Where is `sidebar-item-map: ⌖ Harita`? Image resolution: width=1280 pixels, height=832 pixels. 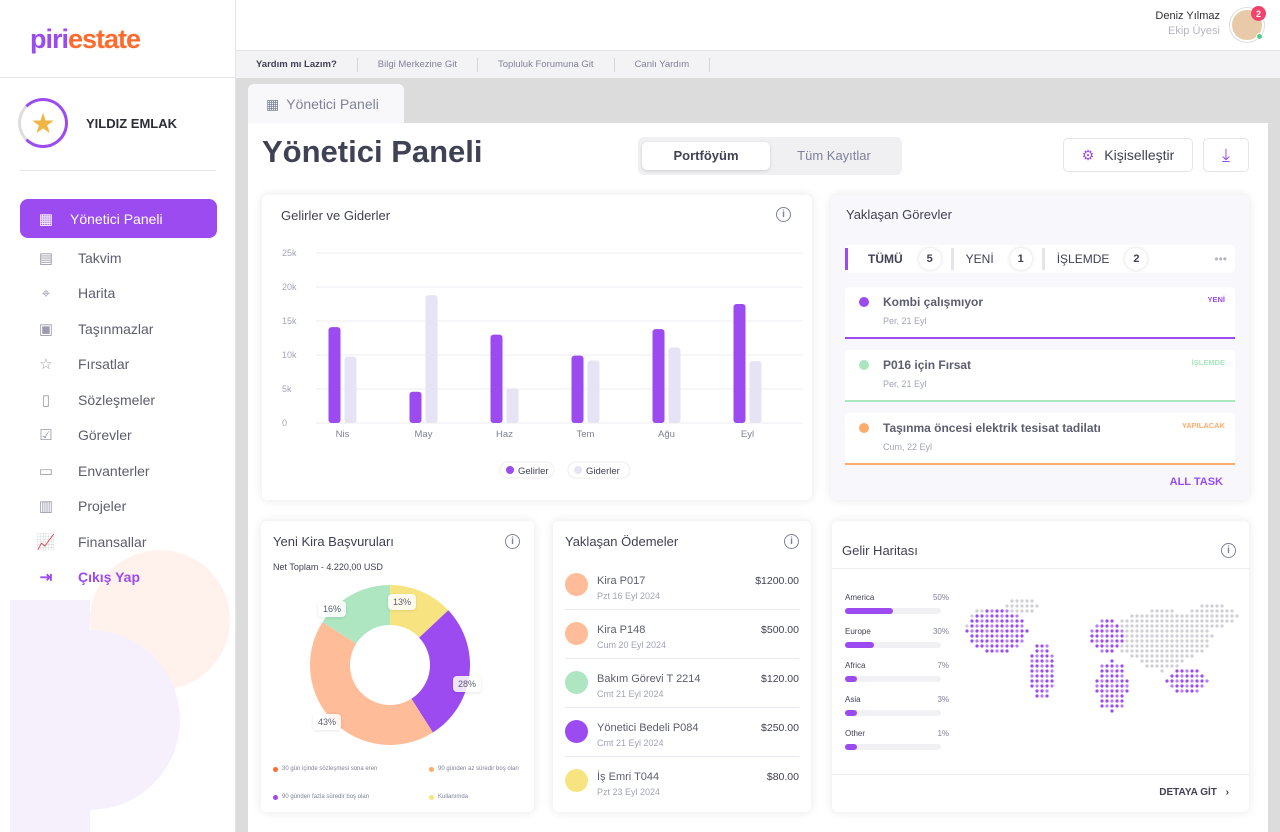
sidebar-item-map: ⌖ Harita is located at coordinates (118, 294).